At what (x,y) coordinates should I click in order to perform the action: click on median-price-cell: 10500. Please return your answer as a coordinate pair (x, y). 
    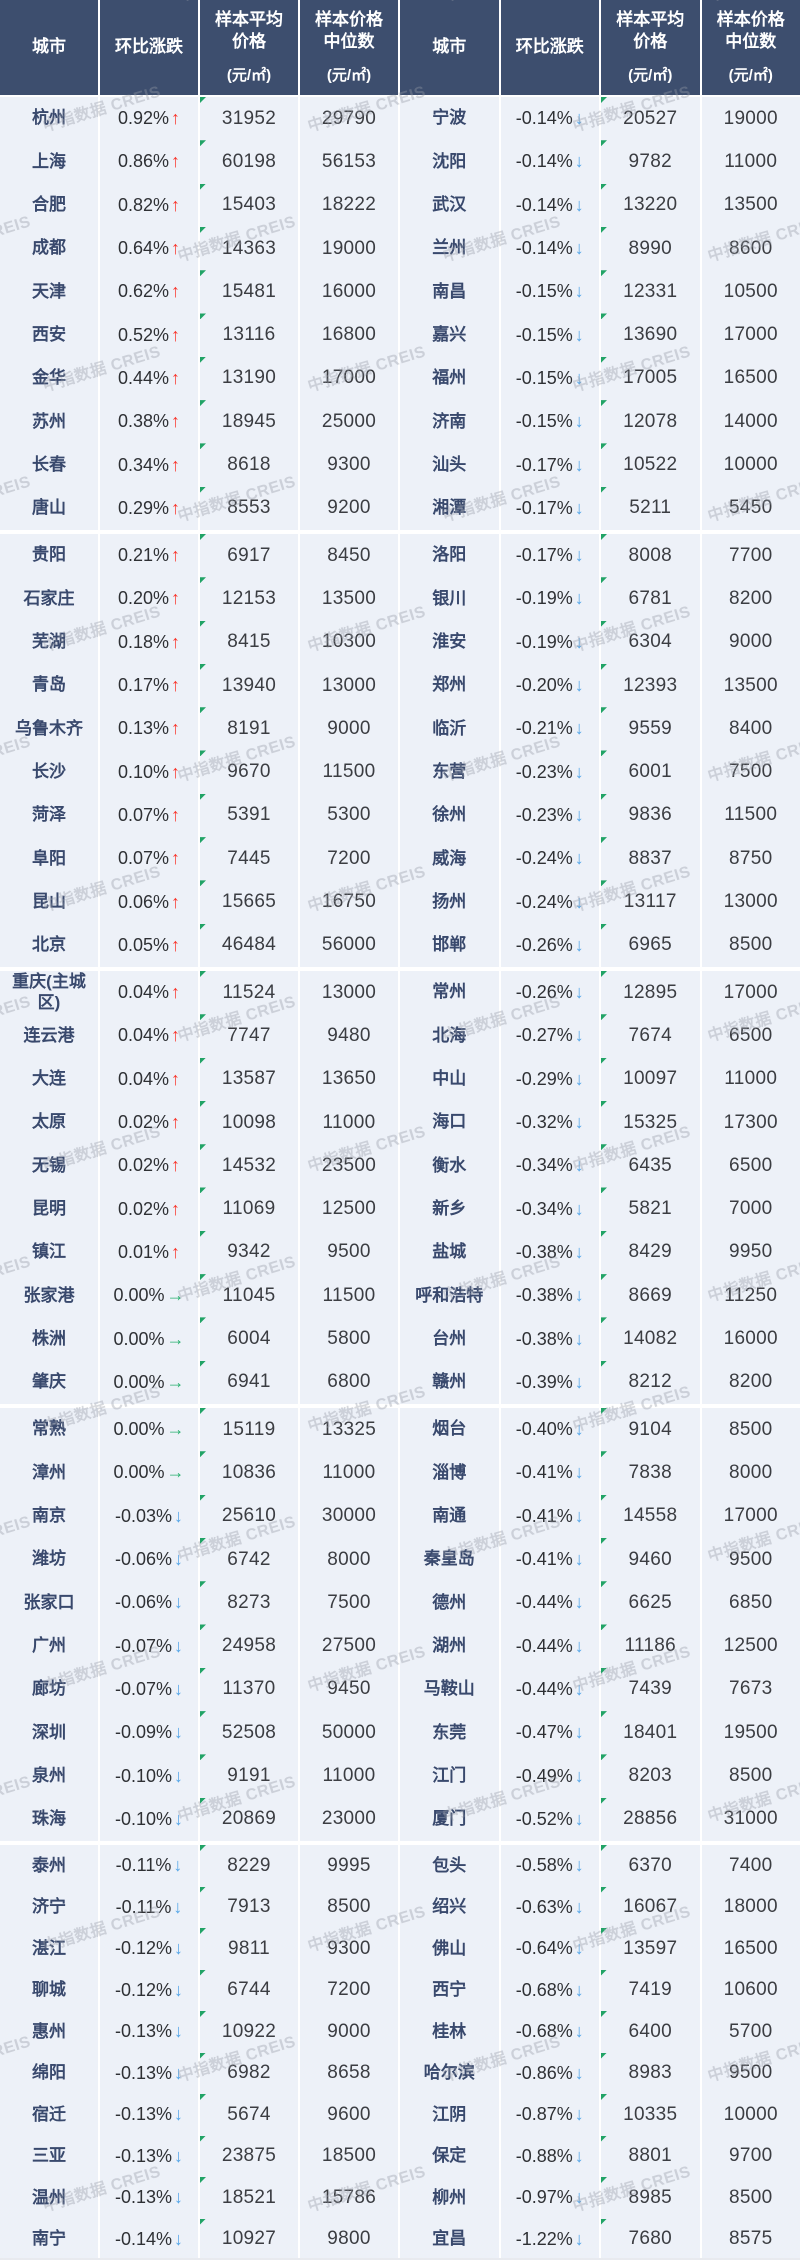
    Looking at the image, I should click on (750, 292).